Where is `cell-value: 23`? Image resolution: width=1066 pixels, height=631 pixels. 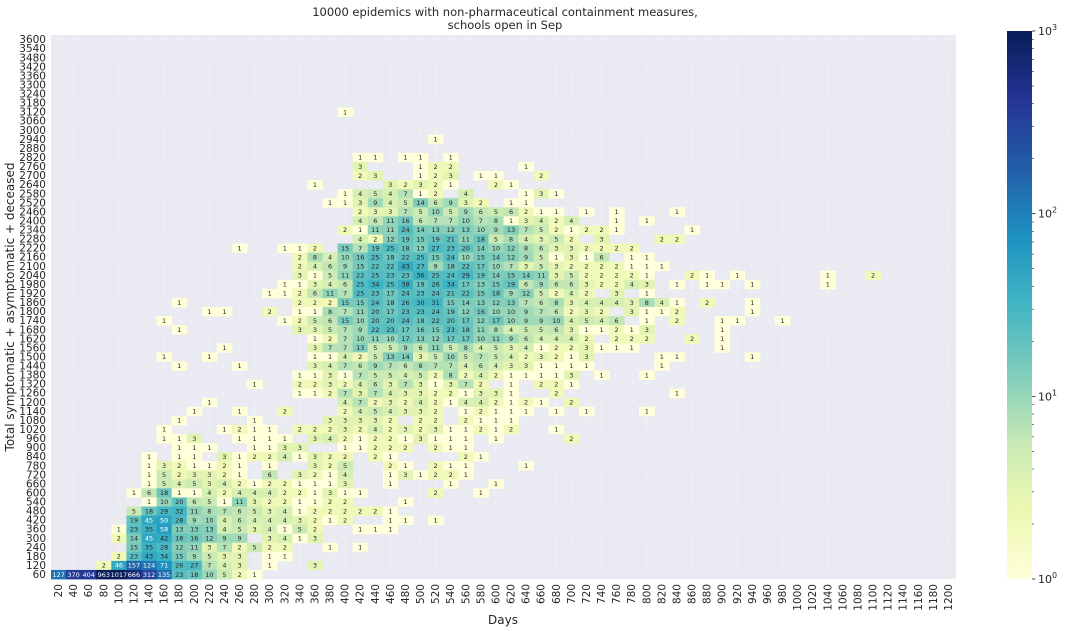 cell-value: 23 is located at coordinates (179, 575).